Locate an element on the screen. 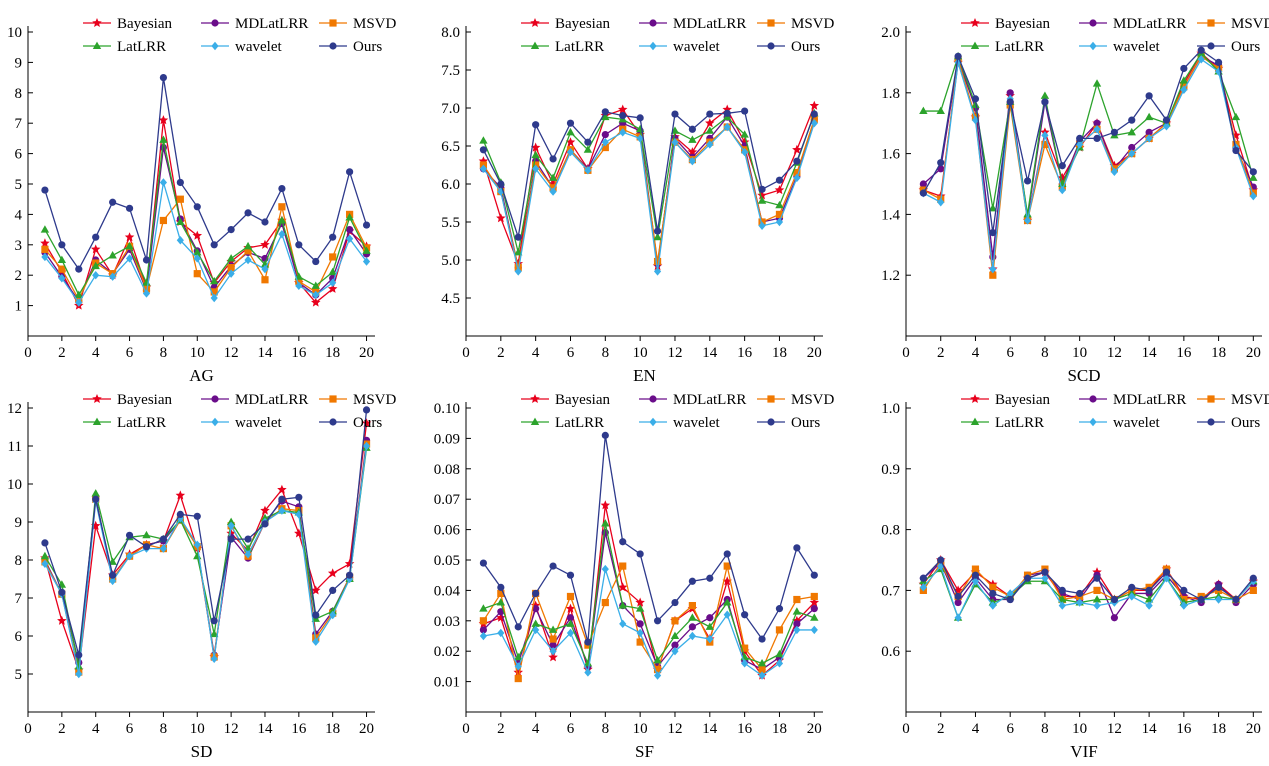 This screenshot has height=766, width=1269. y-tick-label: 9 is located at coordinates (19, 523).